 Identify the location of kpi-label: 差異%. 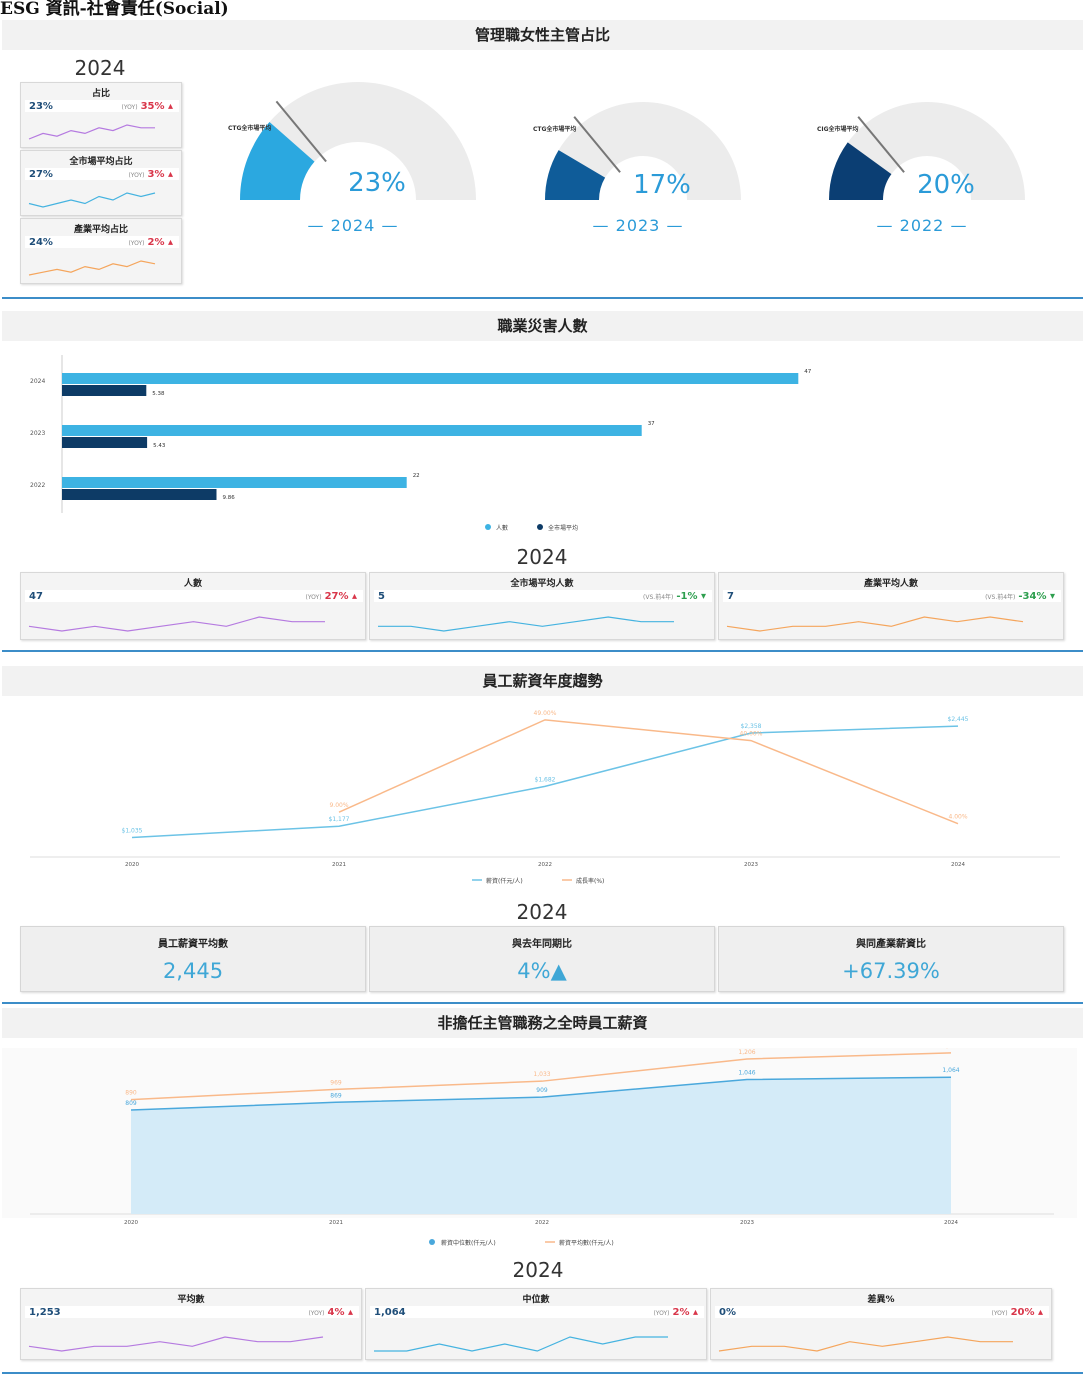
(881, 1300).